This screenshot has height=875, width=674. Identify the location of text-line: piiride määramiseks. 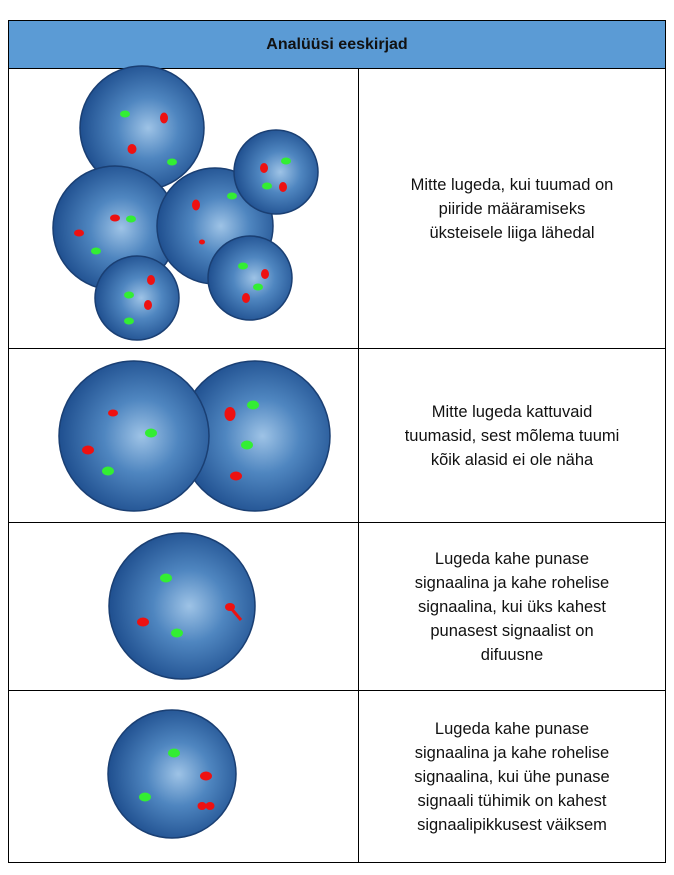
(512, 208).